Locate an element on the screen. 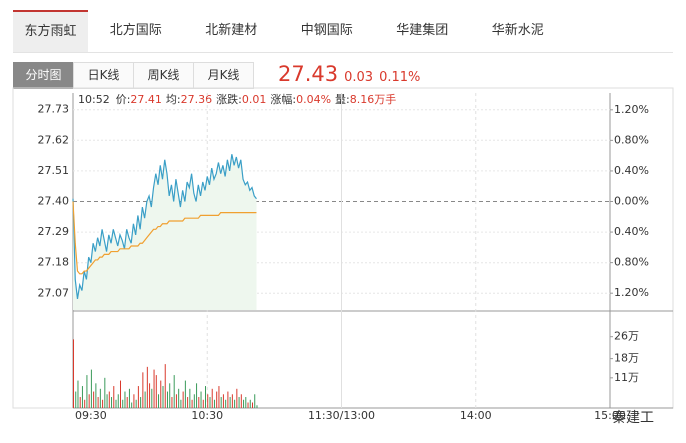 The height and width of the screenshot is (443, 686). stock-tab: 华新水泥 is located at coordinates (517, 30).